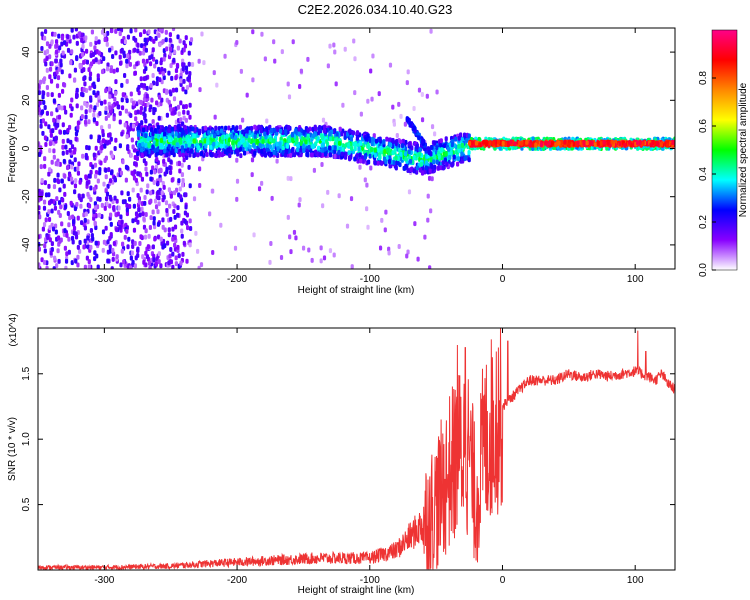  Describe the element at coordinates (703, 270) in the screenshot. I see `colorbar-tick-label: 0.0` at that location.